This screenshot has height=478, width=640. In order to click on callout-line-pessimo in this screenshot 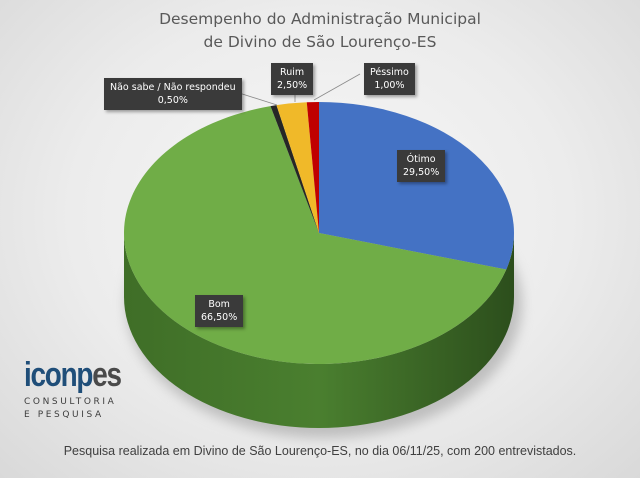, I will do `click(337, 87)`.